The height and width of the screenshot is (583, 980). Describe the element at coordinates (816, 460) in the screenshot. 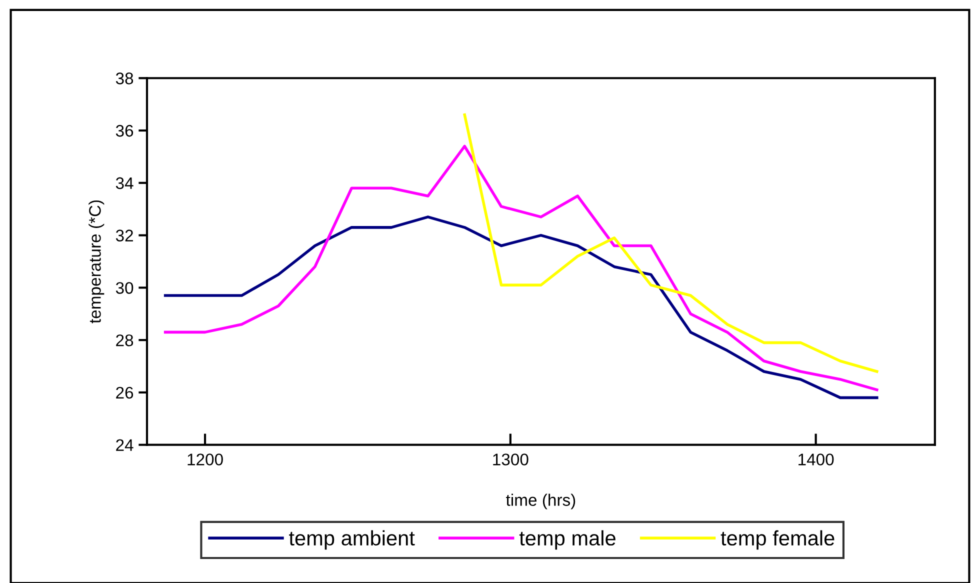

I see `x-tick-label: 1400` at that location.